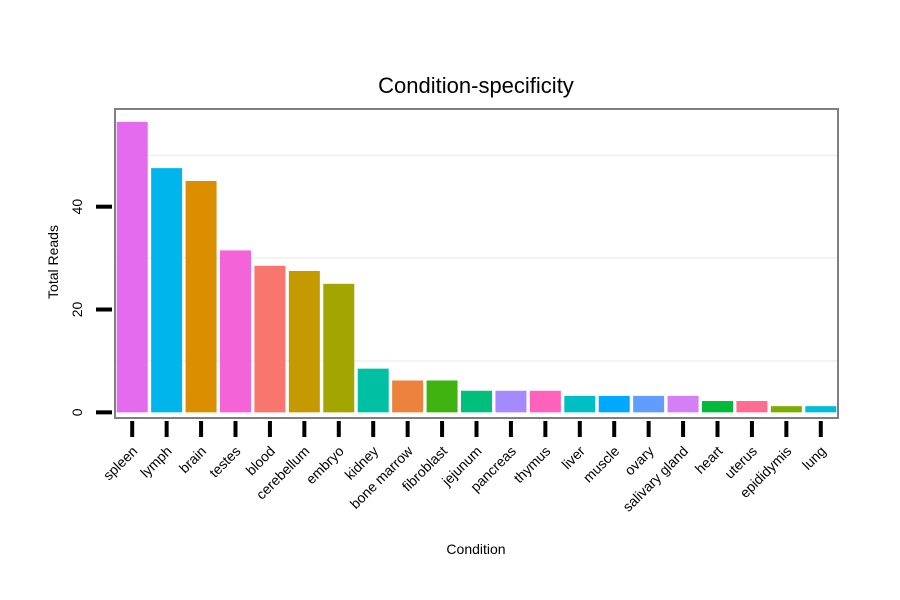 The width and height of the screenshot is (900, 600). I want to click on x-tick-label: lymph, so click(156, 462).